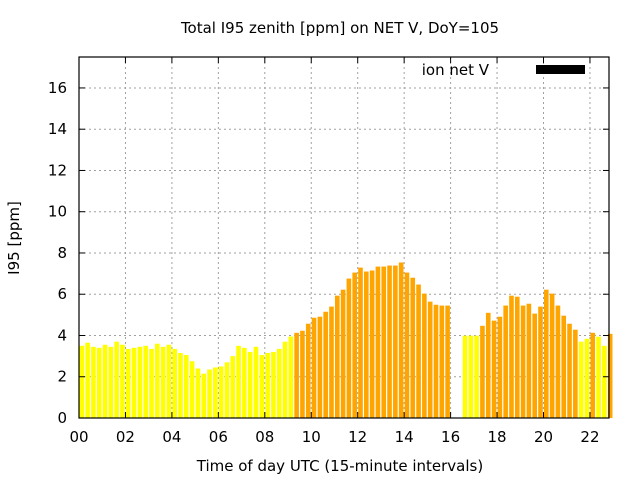 Image resolution: width=640 pixels, height=480 pixels. What do you see at coordinates (357, 437) in the screenshot?
I see `x-tick-label: 12` at bounding box center [357, 437].